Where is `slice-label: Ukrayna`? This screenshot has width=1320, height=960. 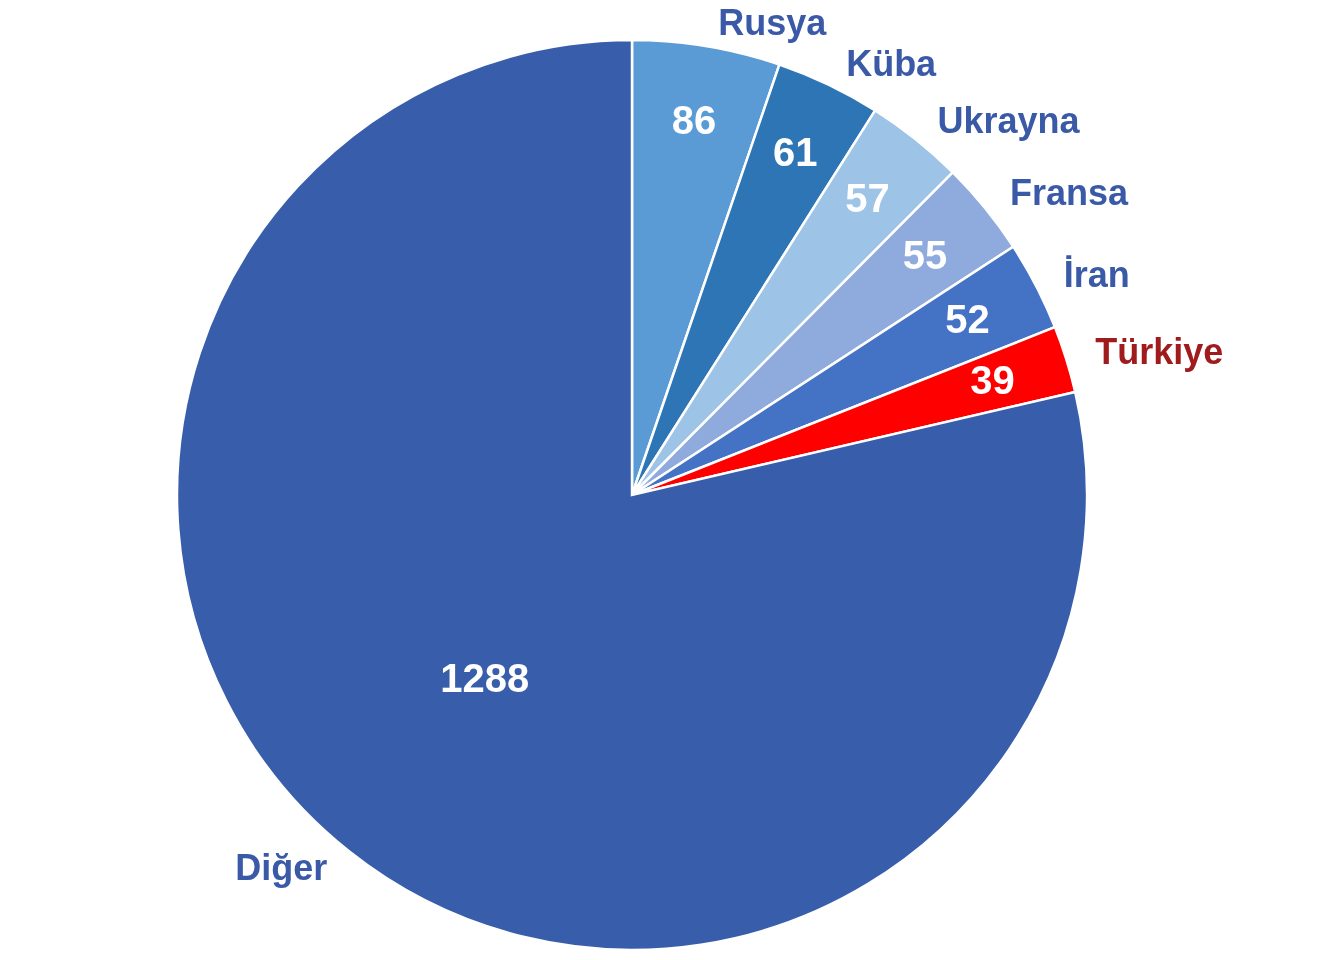 slice-label: Ukrayna is located at coordinates (1009, 121).